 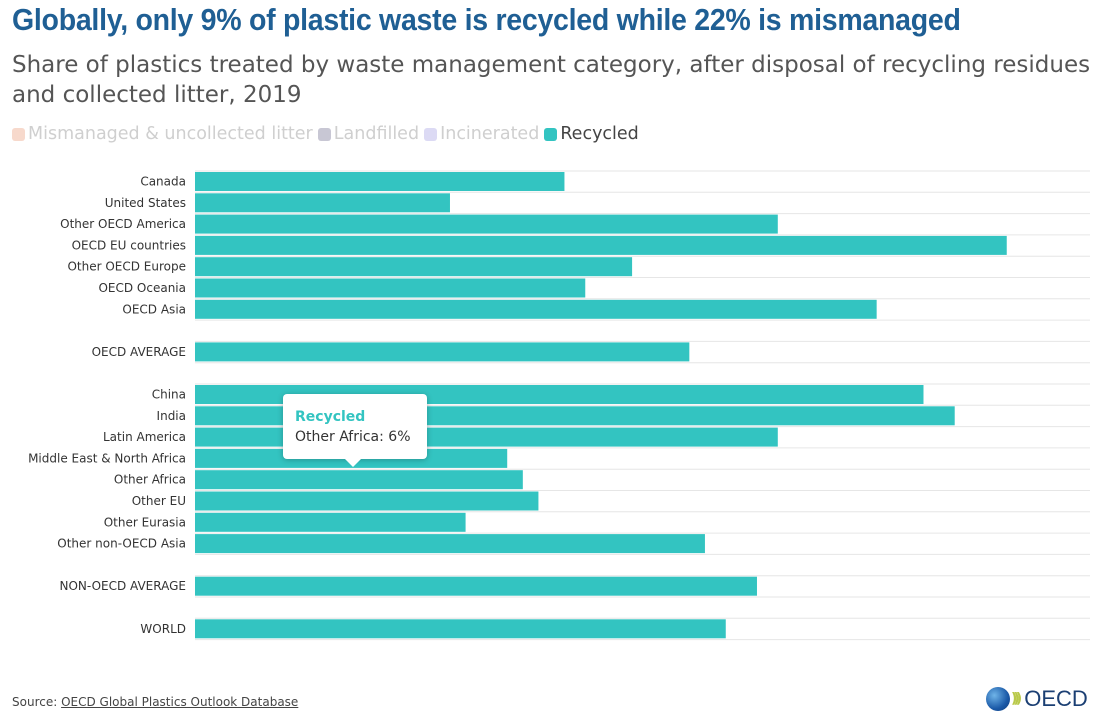 What do you see at coordinates (159, 501) in the screenshot?
I see `category-label-other-eu: Other EU` at bounding box center [159, 501].